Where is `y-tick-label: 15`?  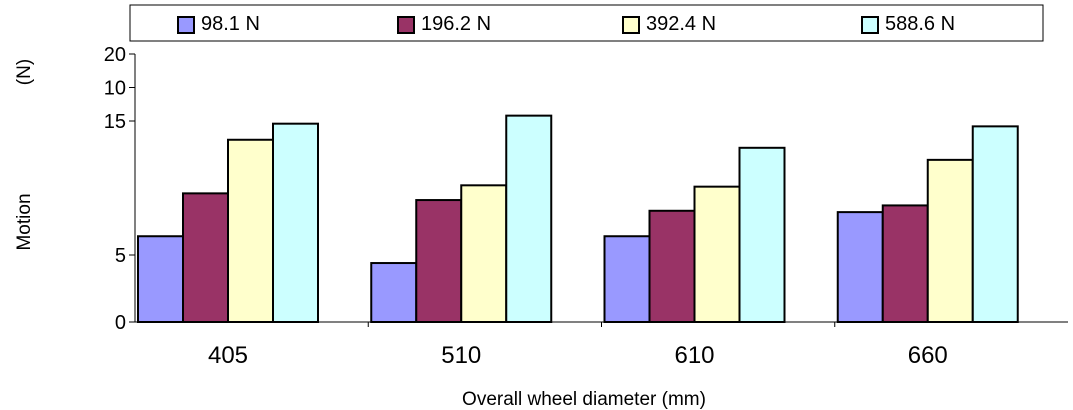 y-tick-label: 15 is located at coordinates (115, 122).